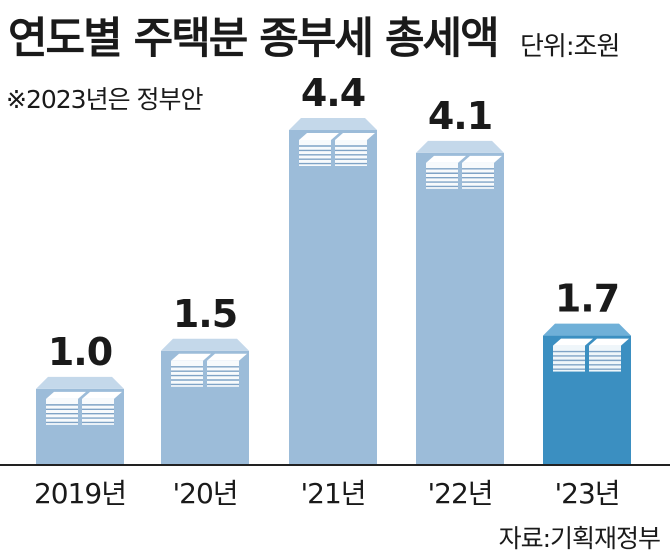  What do you see at coordinates (333, 93) in the screenshot?
I see `value-label: 4.4` at bounding box center [333, 93].